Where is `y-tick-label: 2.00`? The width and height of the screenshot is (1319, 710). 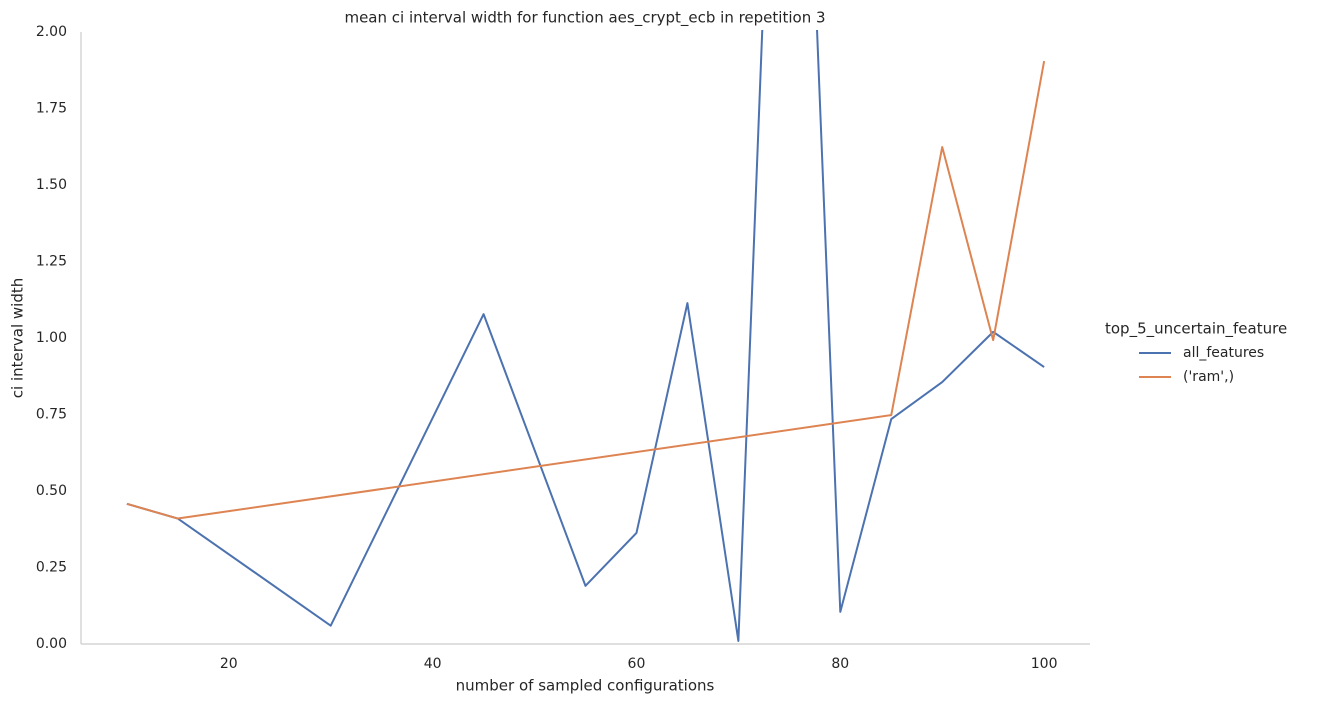 y-tick-label: 2.00 is located at coordinates (51, 32).